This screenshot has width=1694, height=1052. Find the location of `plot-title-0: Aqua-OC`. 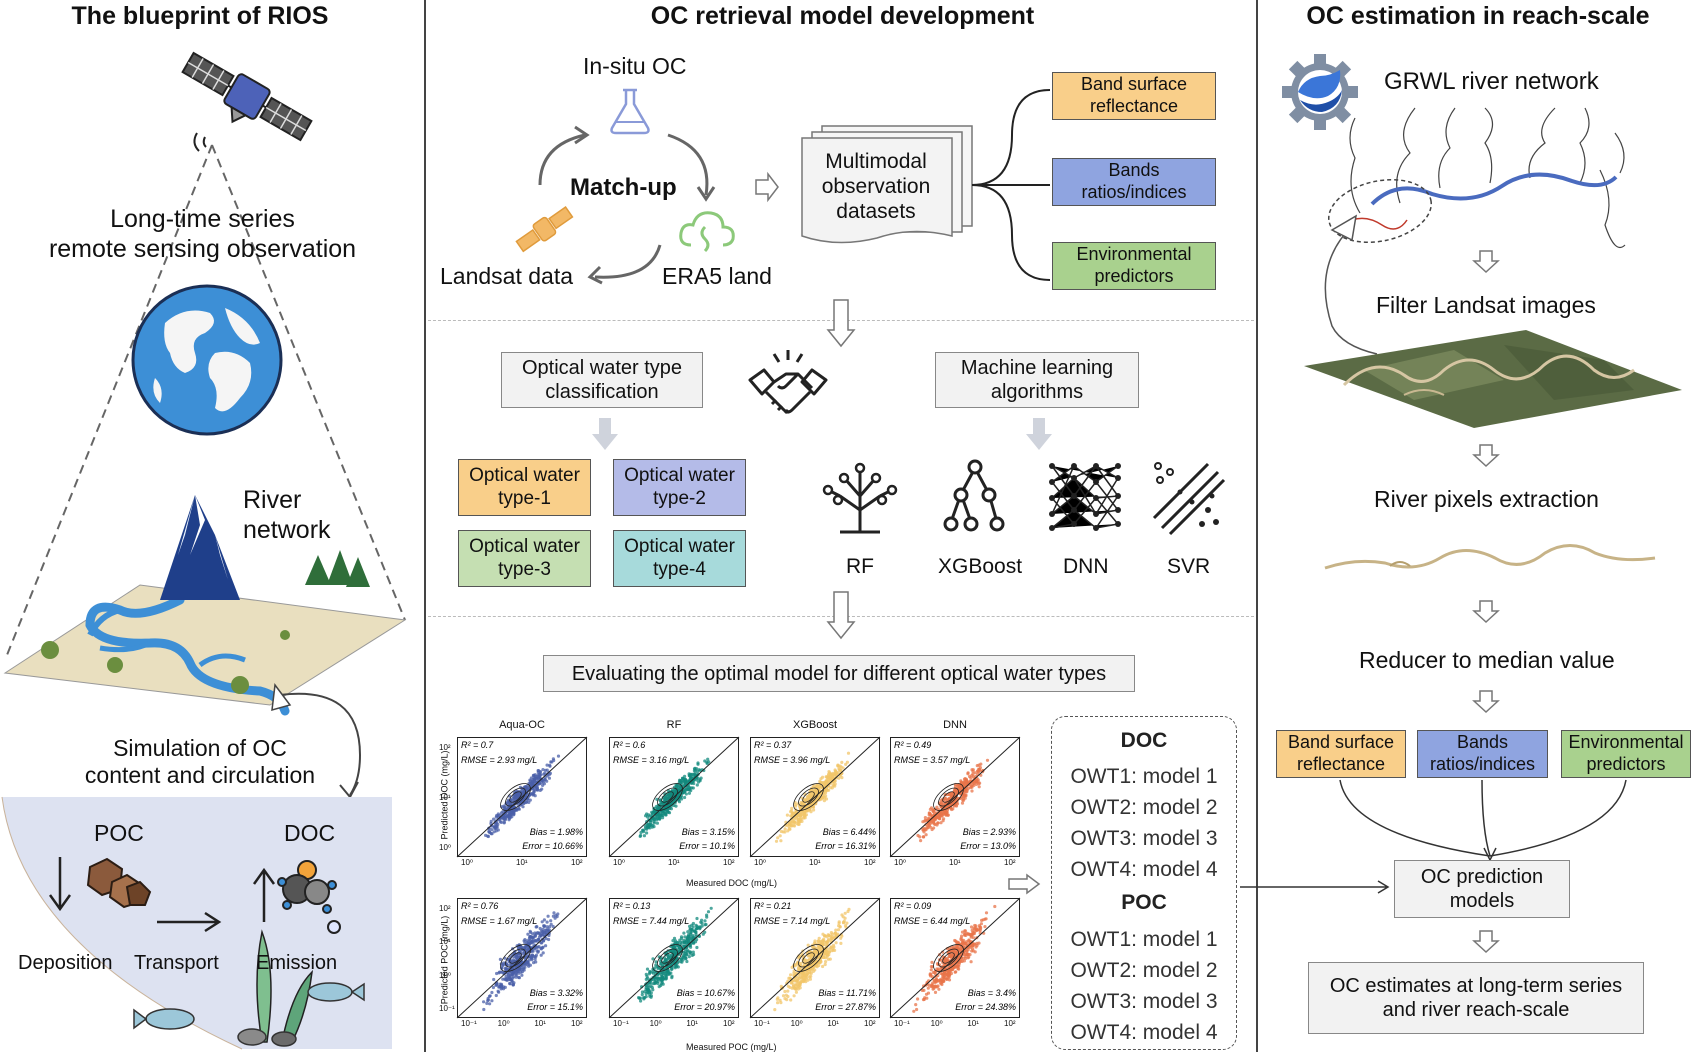

plot-title-0: Aqua-OC is located at coordinates (522, 725).